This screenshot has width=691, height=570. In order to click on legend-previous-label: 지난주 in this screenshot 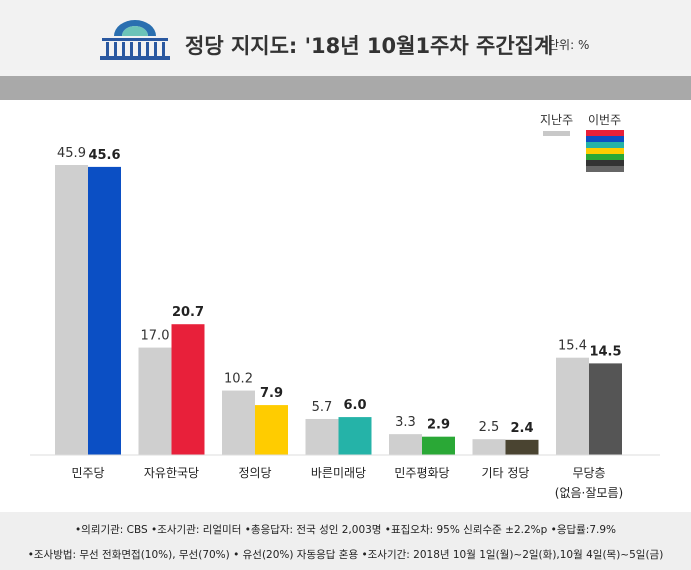, I will do `click(557, 120)`.